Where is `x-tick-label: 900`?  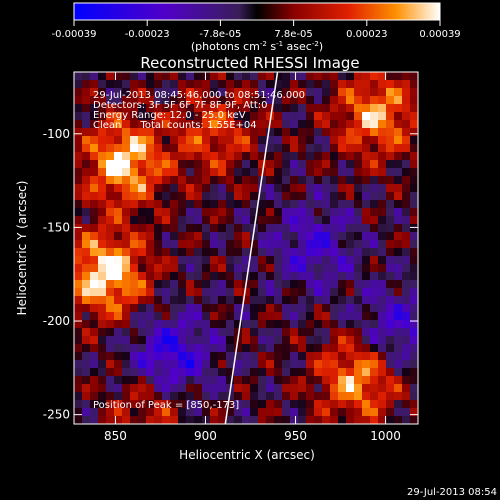 x-tick-label: 900 is located at coordinates (205, 436).